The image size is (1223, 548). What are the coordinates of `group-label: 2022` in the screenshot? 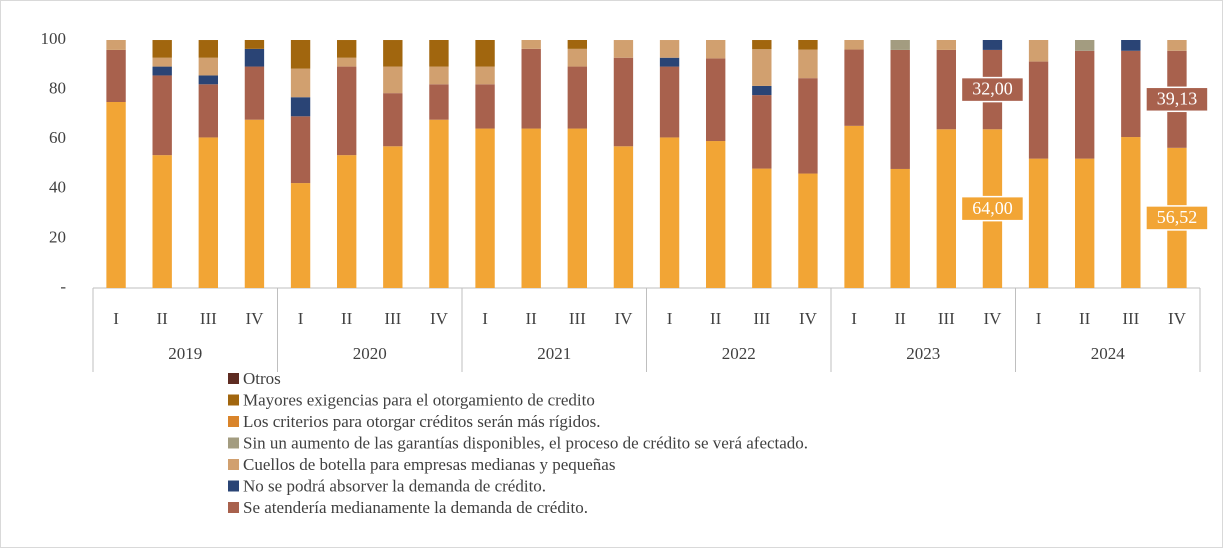 It's located at (739, 353).